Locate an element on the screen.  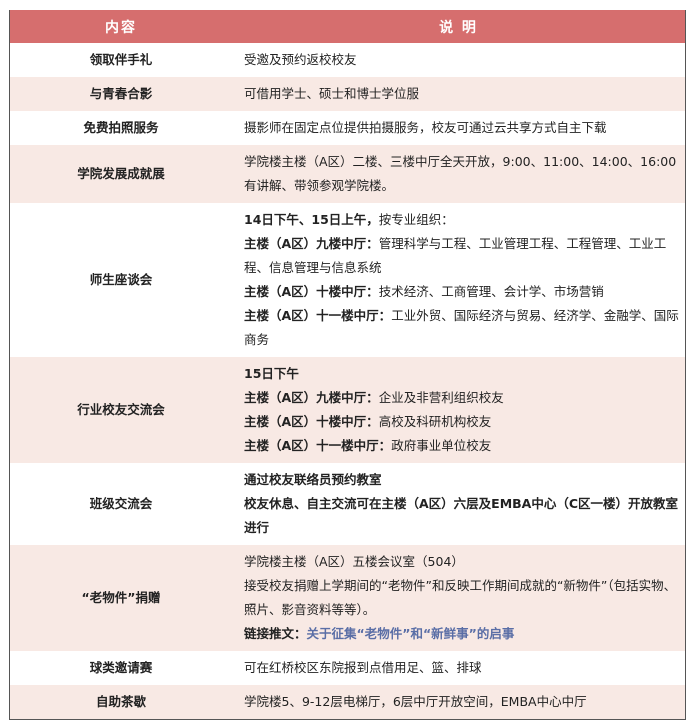
description-line: 链接推文：关于征集“老物件”和“新鲜事”的启事 is located at coordinates (461, 634).